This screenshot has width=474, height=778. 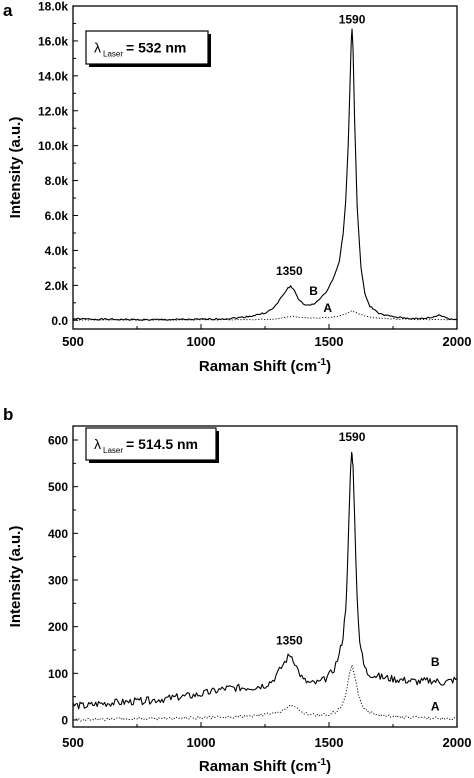 What do you see at coordinates (58, 534) in the screenshot?
I see `y-tick-label: 400` at bounding box center [58, 534].